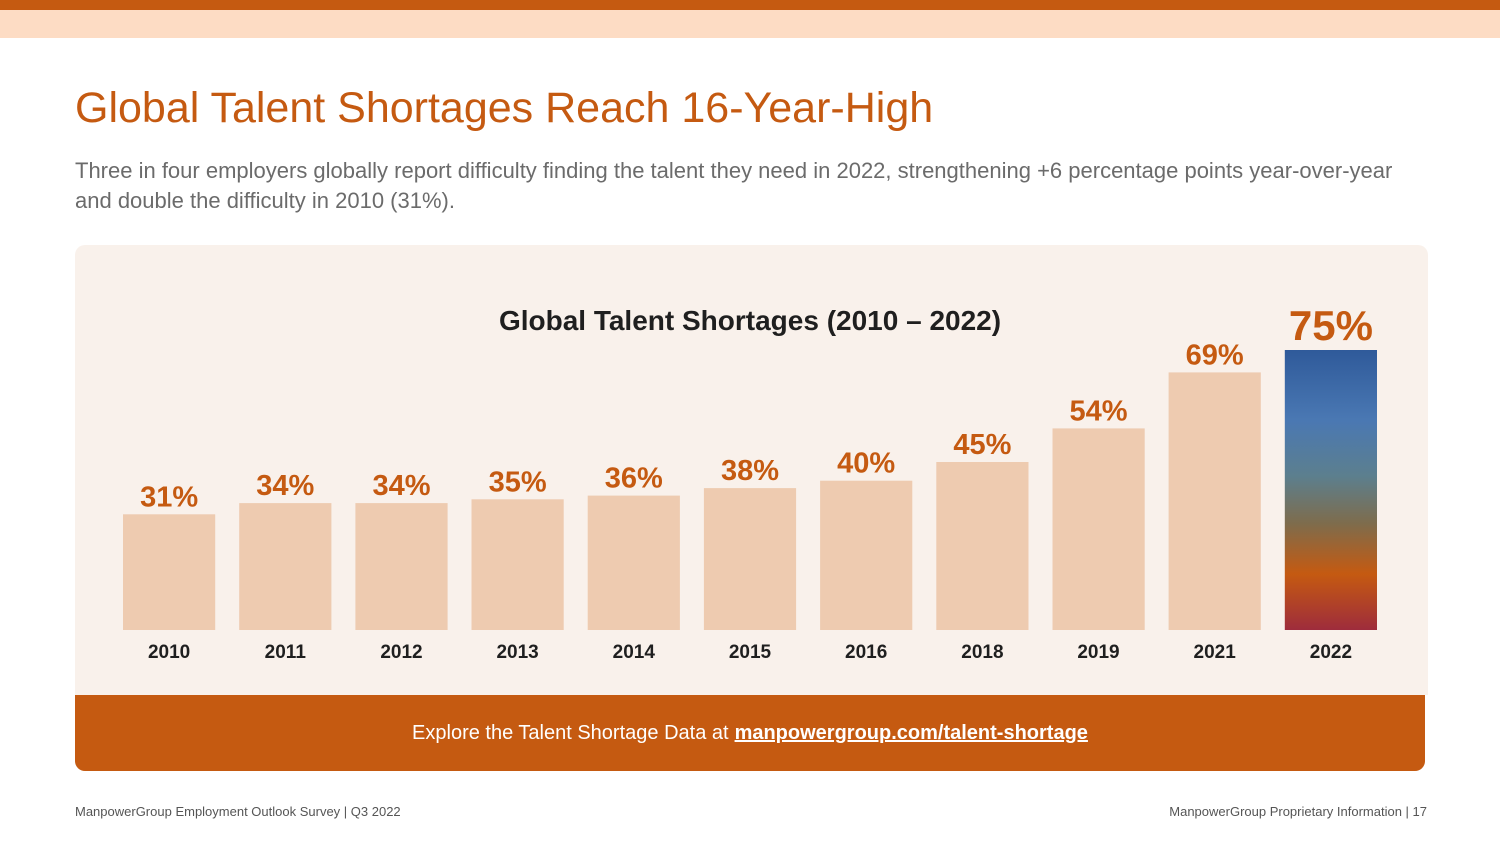 The image size is (1500, 844). I want to click on x-tick-2016: 2016, so click(866, 652).